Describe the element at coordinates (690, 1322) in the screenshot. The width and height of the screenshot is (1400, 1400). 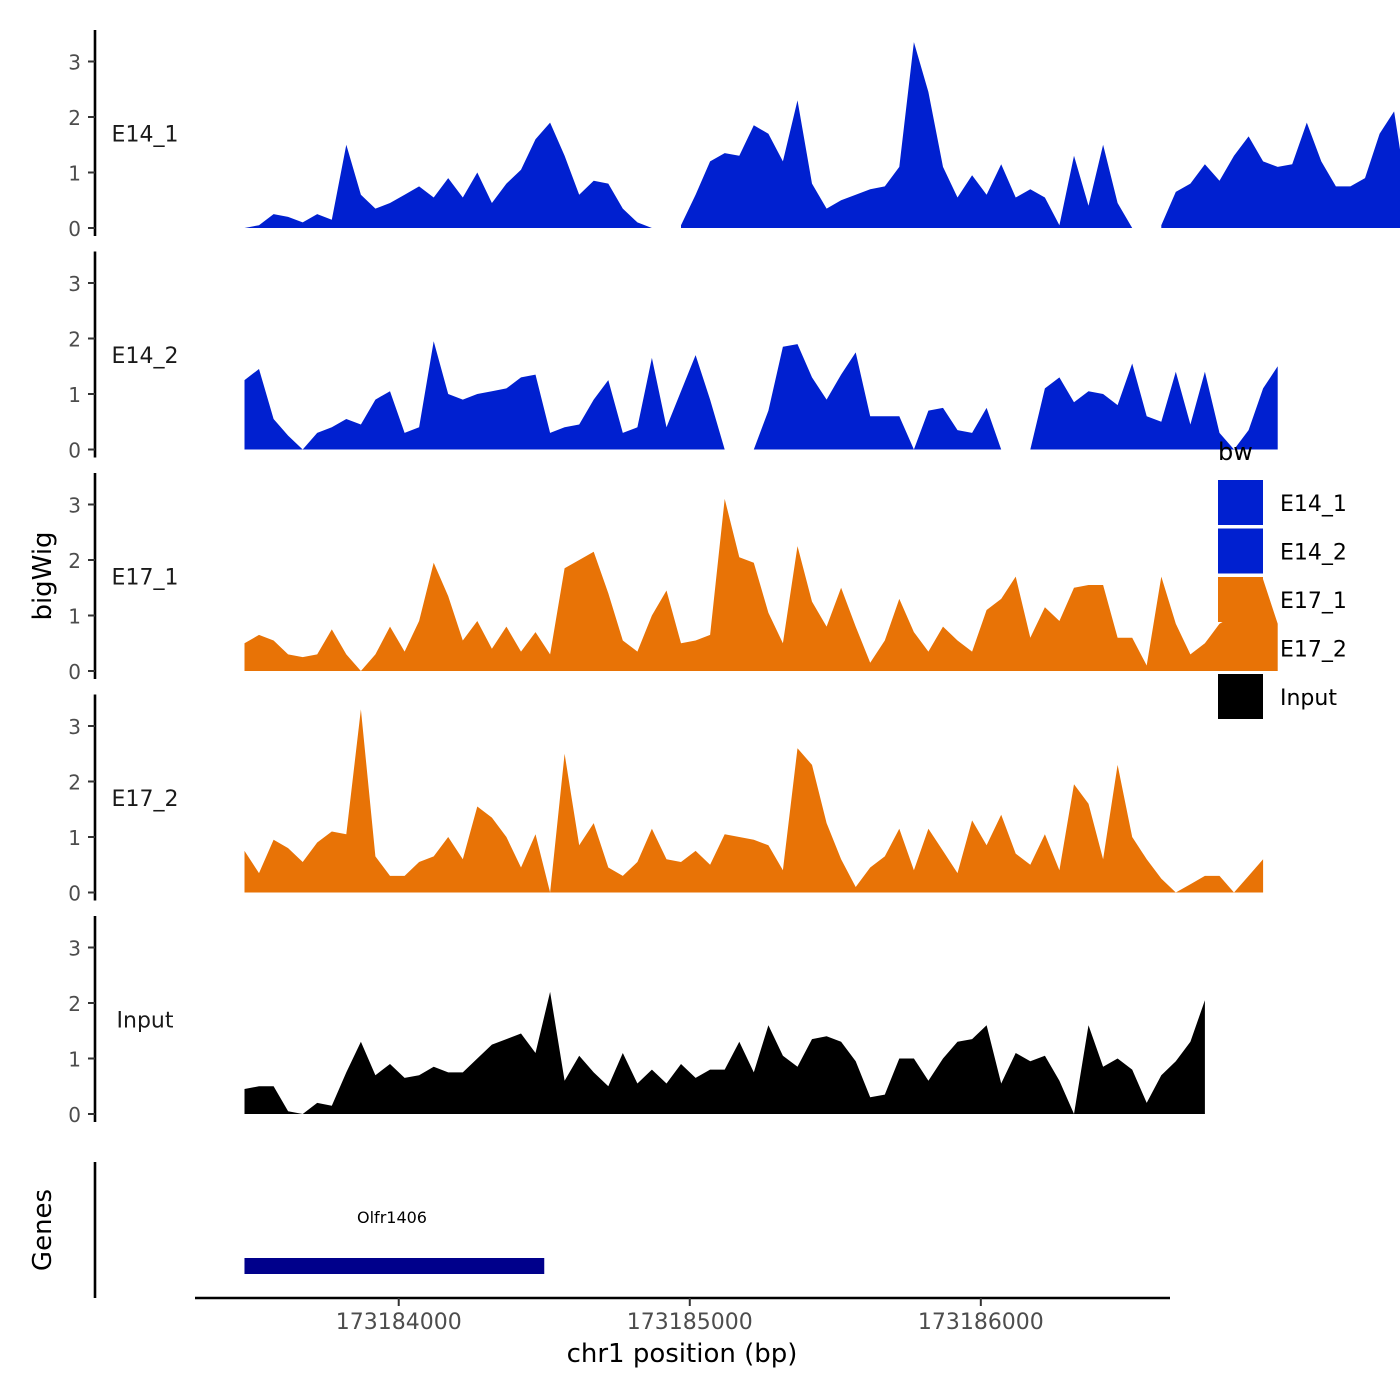
I see `x-tick-label: 173185000` at that location.